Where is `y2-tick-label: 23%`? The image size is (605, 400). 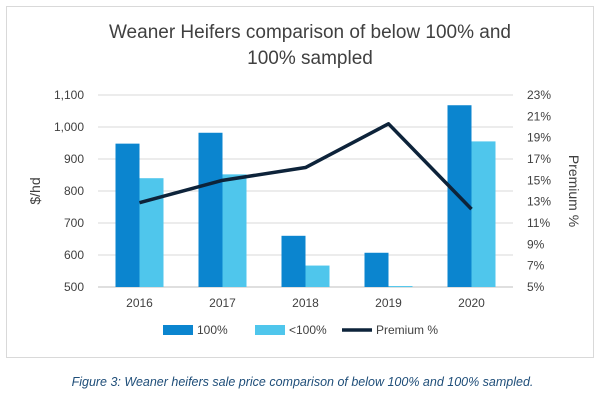
y2-tick-label: 23% is located at coordinates (539, 95).